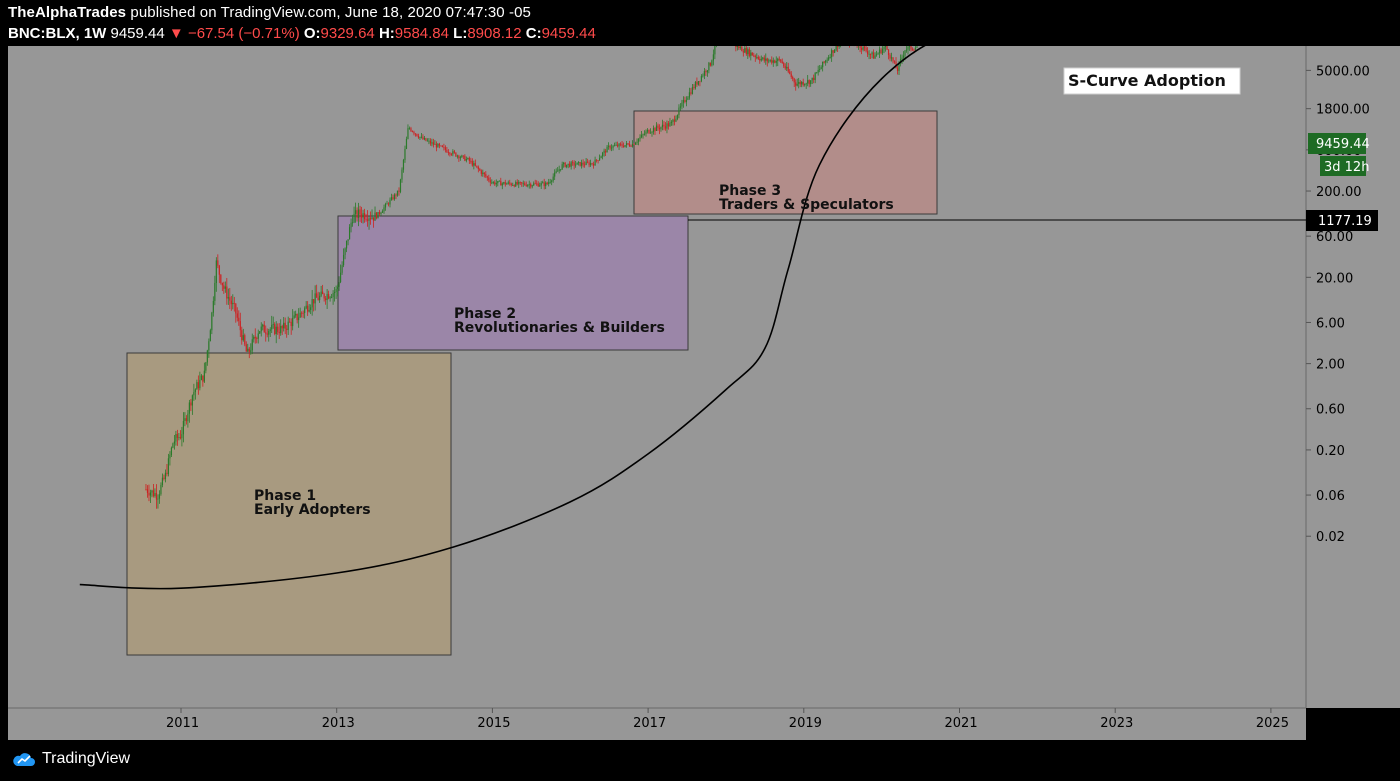 The width and height of the screenshot is (1400, 781). I want to click on phase-1-subtitle: Early Adopters, so click(312, 510).